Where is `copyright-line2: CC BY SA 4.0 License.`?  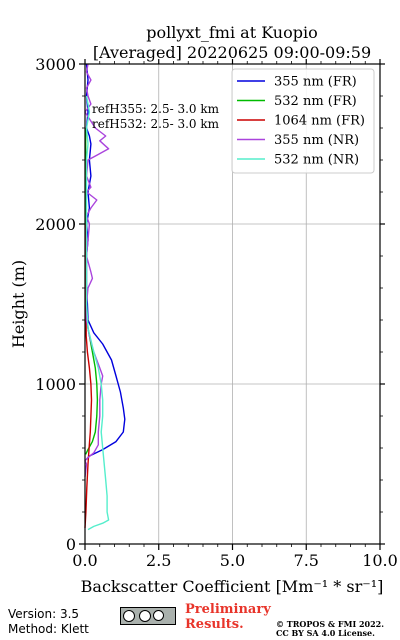 copyright-line2: CC BY SA 4.0 License. is located at coordinates (325, 633).